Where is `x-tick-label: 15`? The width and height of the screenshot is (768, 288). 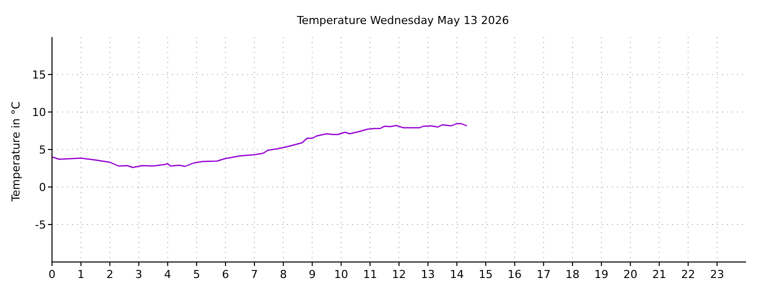
x-tick-label: 15 is located at coordinates (485, 274).